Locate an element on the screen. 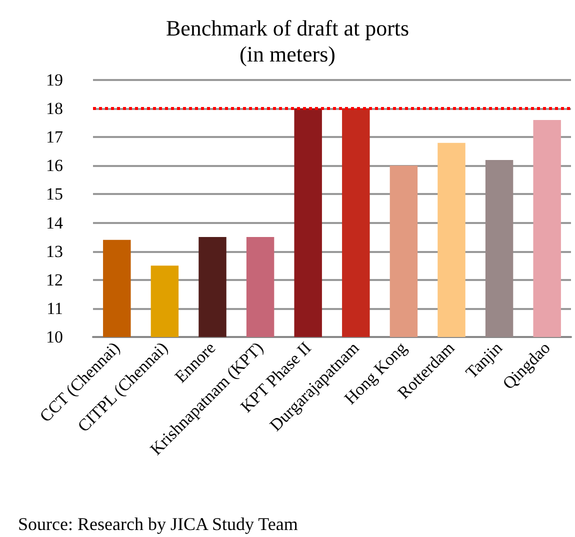  source-note: Source: Research by JICA Study Team is located at coordinates (158, 524).